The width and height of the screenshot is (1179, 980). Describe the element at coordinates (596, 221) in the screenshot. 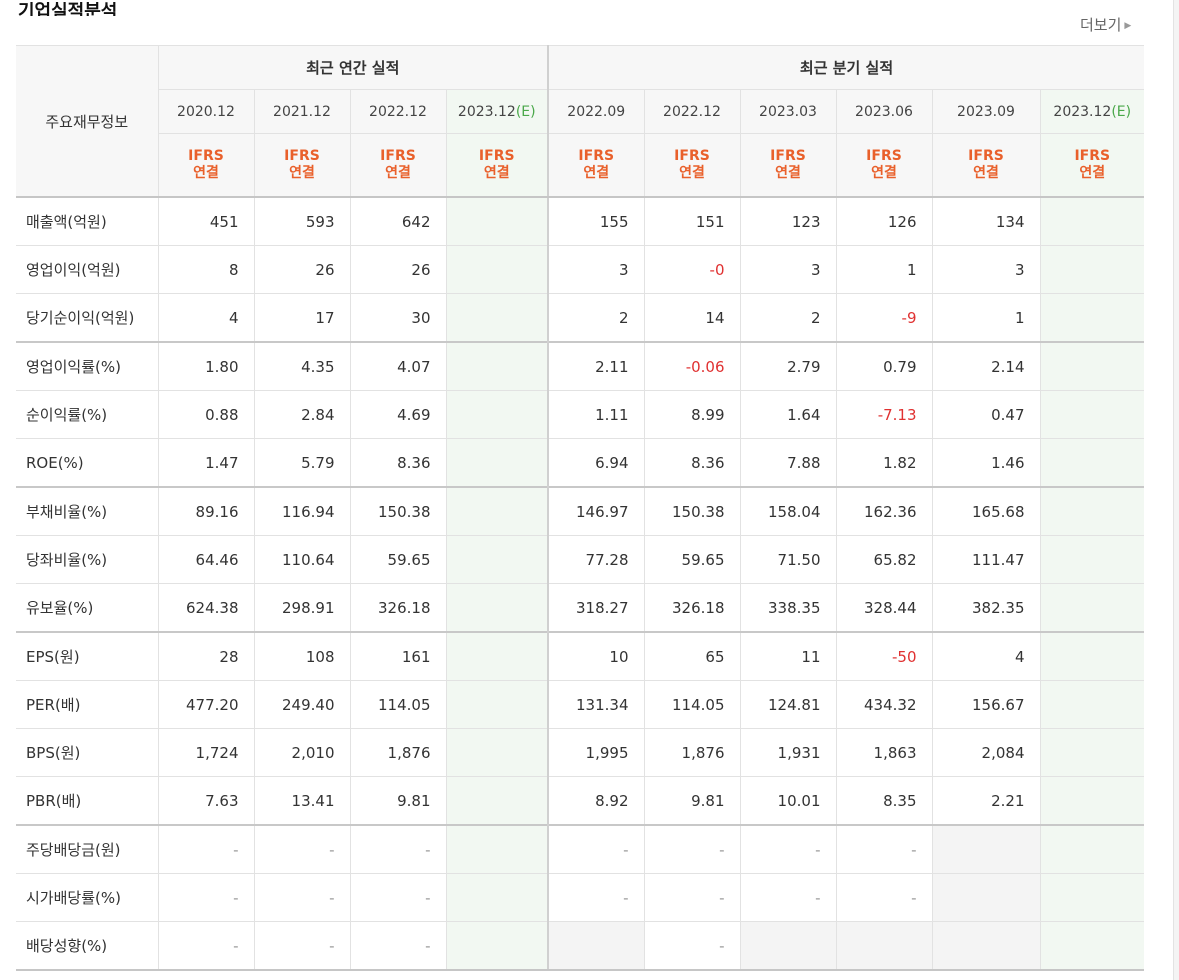

I see `table-cell: 155` at that location.